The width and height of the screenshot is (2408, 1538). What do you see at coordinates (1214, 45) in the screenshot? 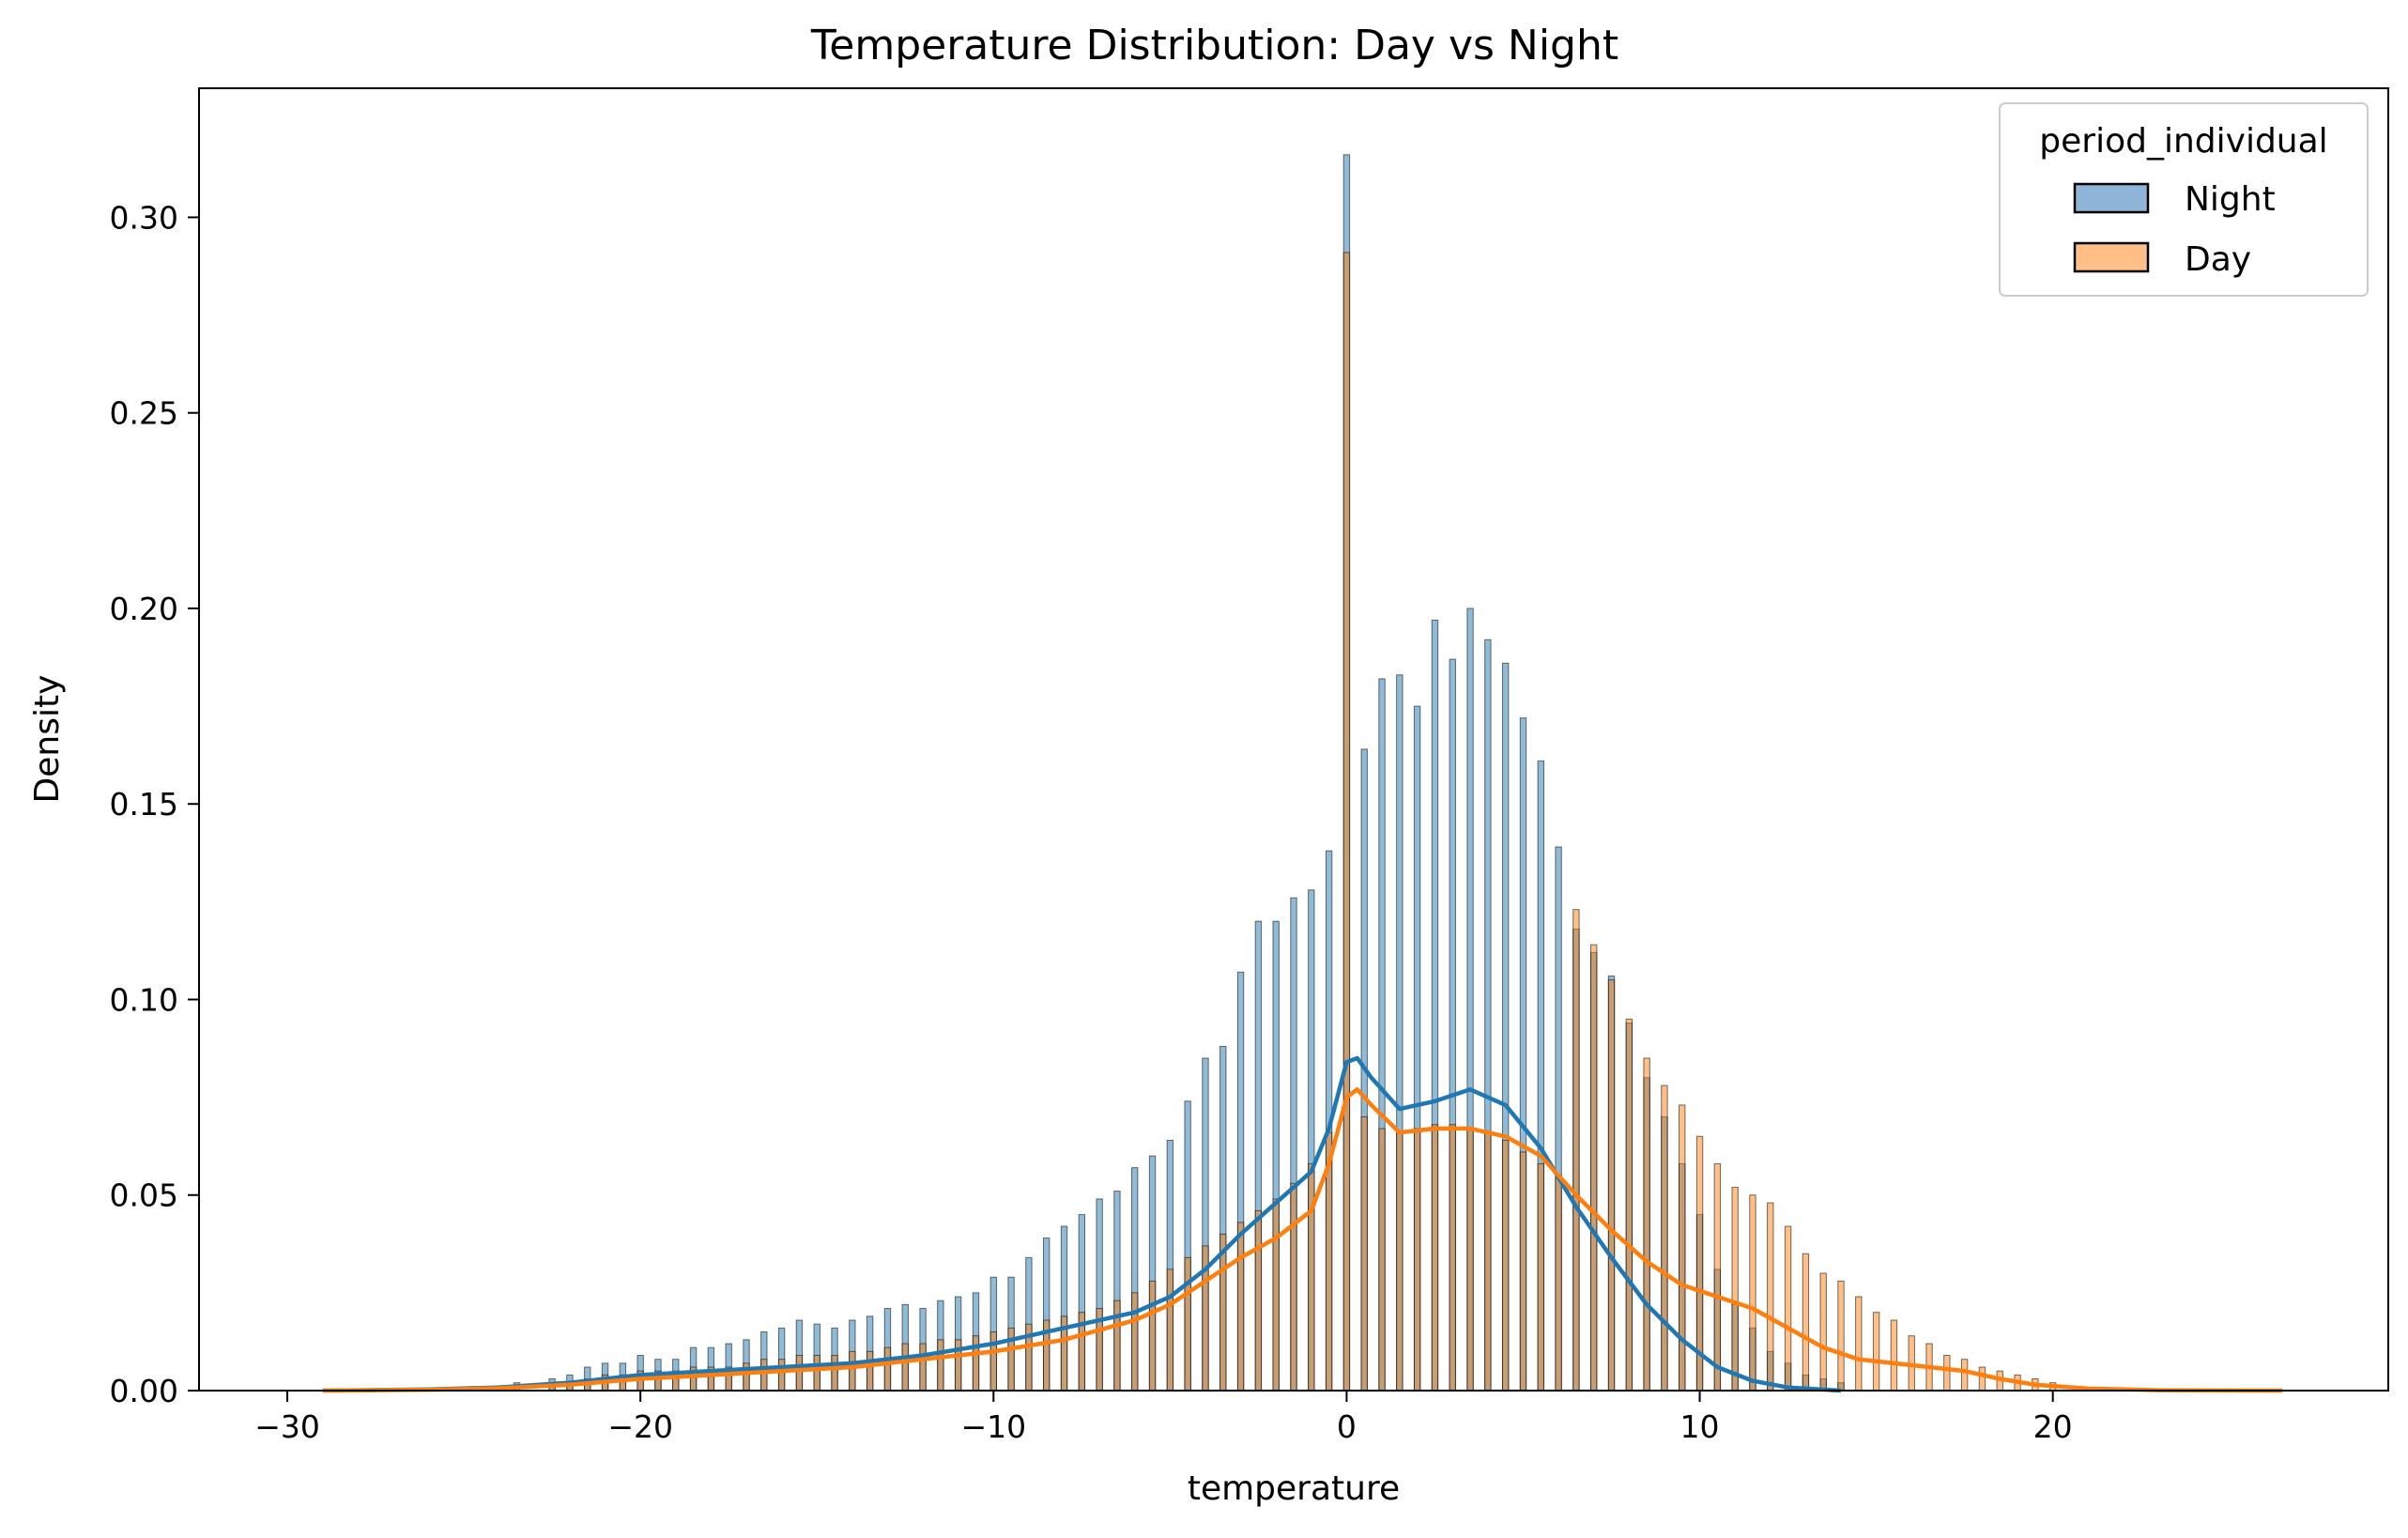
I see `chart-title: Temperature Distribution: Day vs Night` at bounding box center [1214, 45].